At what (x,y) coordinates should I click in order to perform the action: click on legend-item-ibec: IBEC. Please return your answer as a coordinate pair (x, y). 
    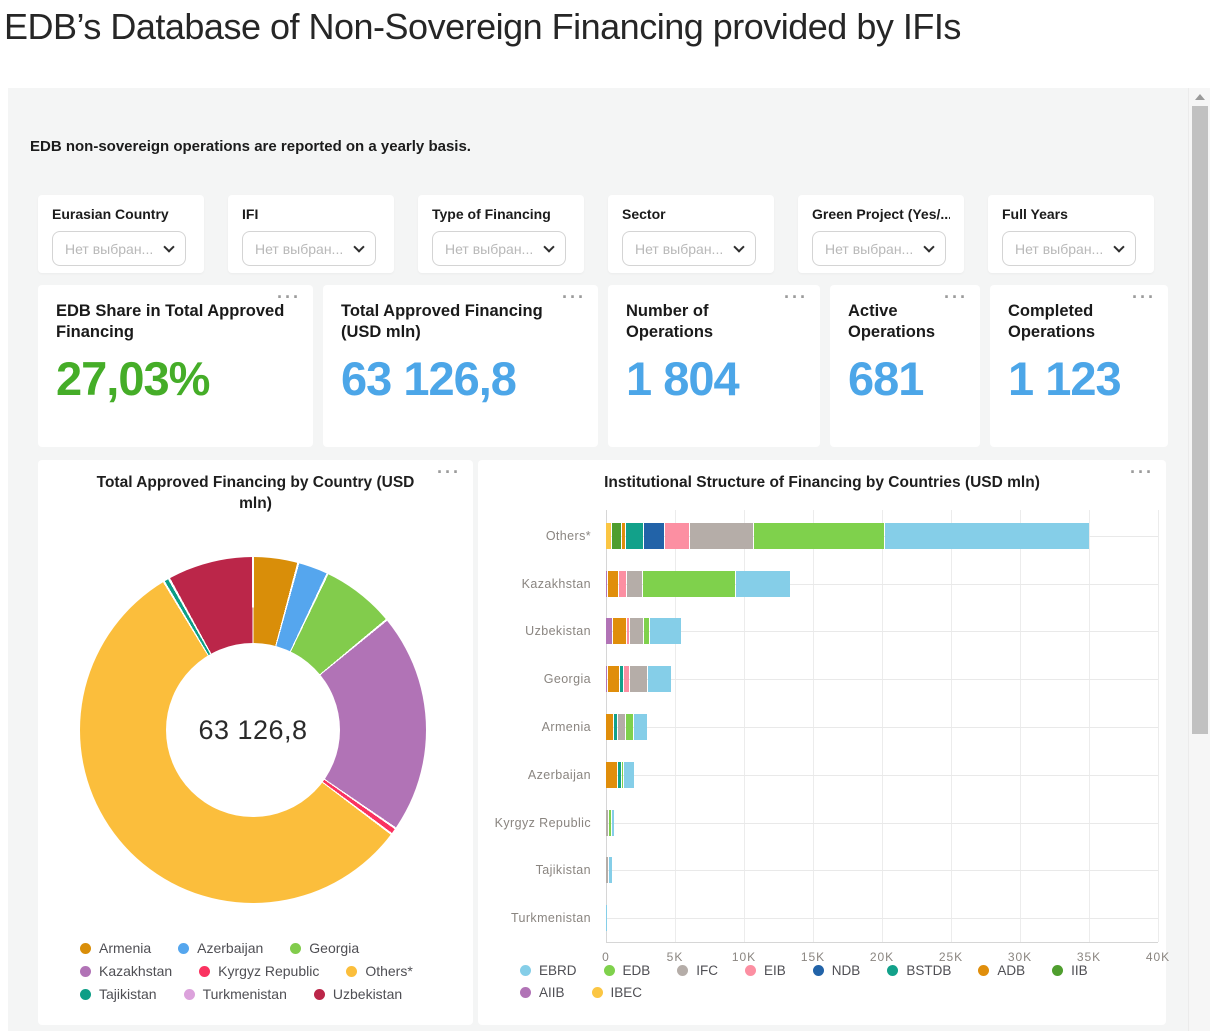
    Looking at the image, I should click on (617, 992).